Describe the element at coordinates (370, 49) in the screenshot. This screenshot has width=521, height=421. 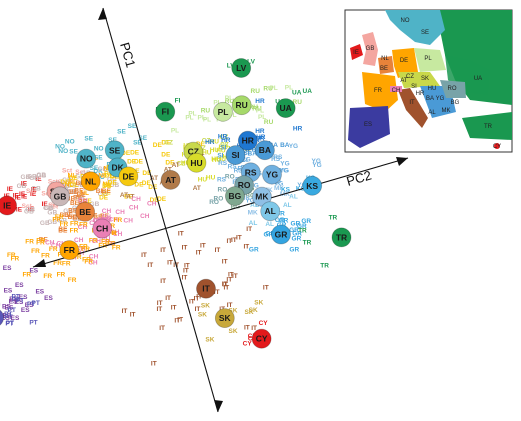
I see `inset-britain-area` at that location.